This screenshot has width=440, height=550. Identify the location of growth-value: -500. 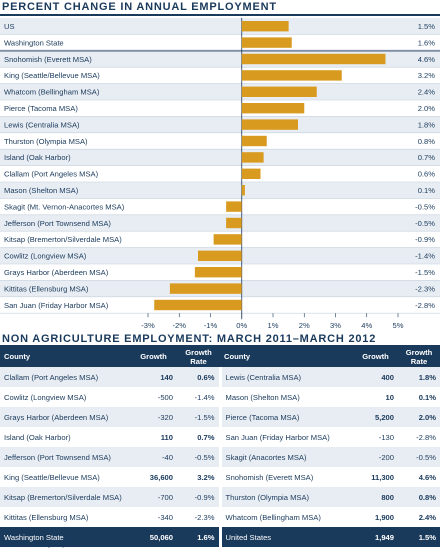
(165, 397).